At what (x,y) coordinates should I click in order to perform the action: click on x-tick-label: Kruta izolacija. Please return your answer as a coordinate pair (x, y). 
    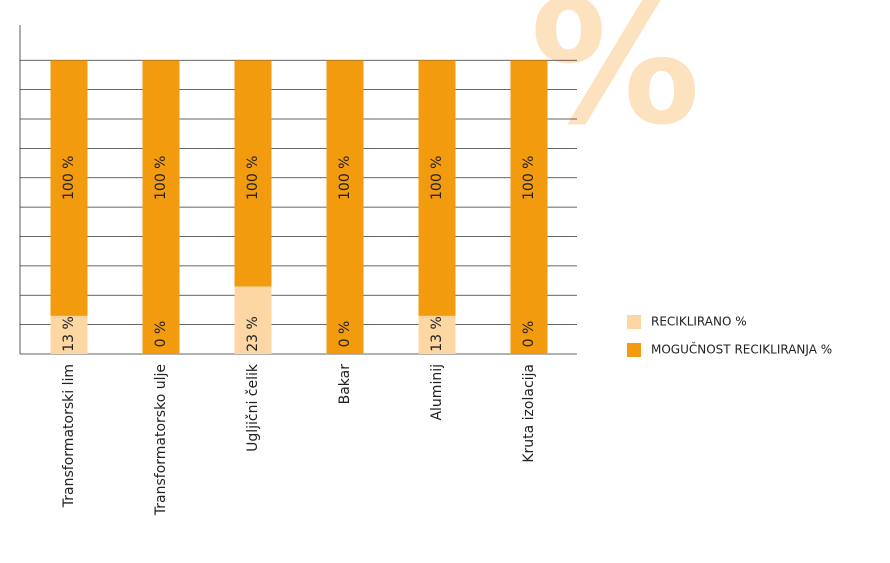
    Looking at the image, I should click on (529, 413).